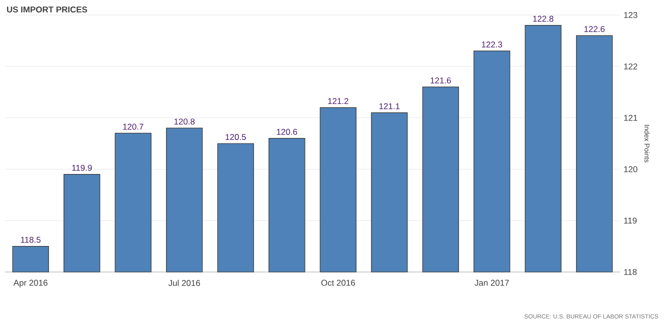 This screenshot has width=667, height=325. What do you see at coordinates (30, 284) in the screenshot?
I see `x-tick-label: Apr 2016` at bounding box center [30, 284].